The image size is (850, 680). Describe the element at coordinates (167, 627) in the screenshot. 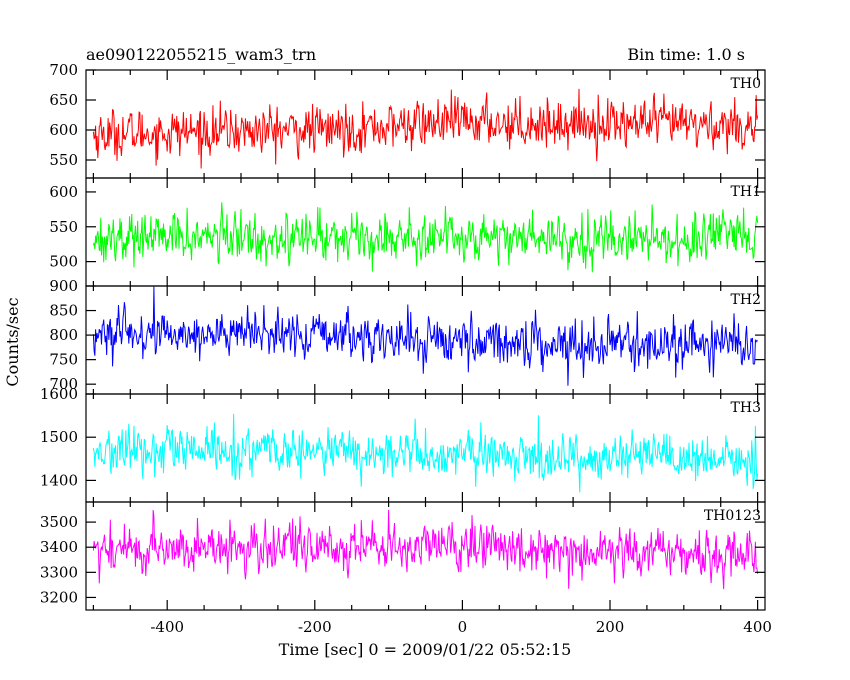

I see `x-tick-label: -400` at that location.